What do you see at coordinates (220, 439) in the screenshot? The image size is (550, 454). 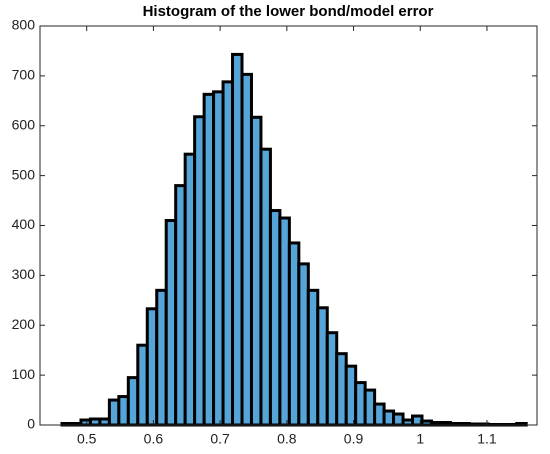 I see `x-tick-label: 0.7` at bounding box center [220, 439].